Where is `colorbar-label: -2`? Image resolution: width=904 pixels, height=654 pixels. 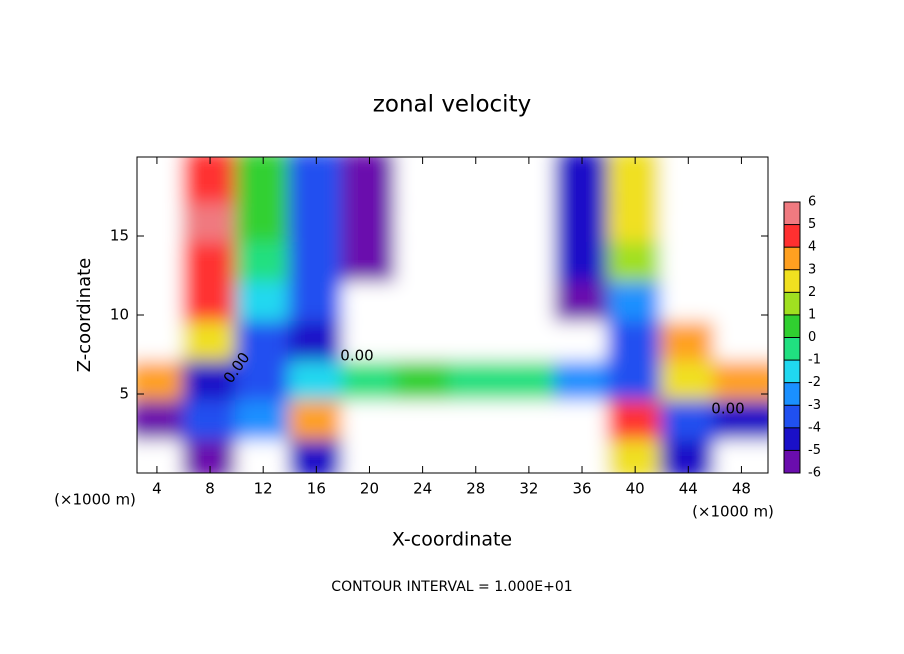 colorbar-label: -2 is located at coordinates (814, 382).